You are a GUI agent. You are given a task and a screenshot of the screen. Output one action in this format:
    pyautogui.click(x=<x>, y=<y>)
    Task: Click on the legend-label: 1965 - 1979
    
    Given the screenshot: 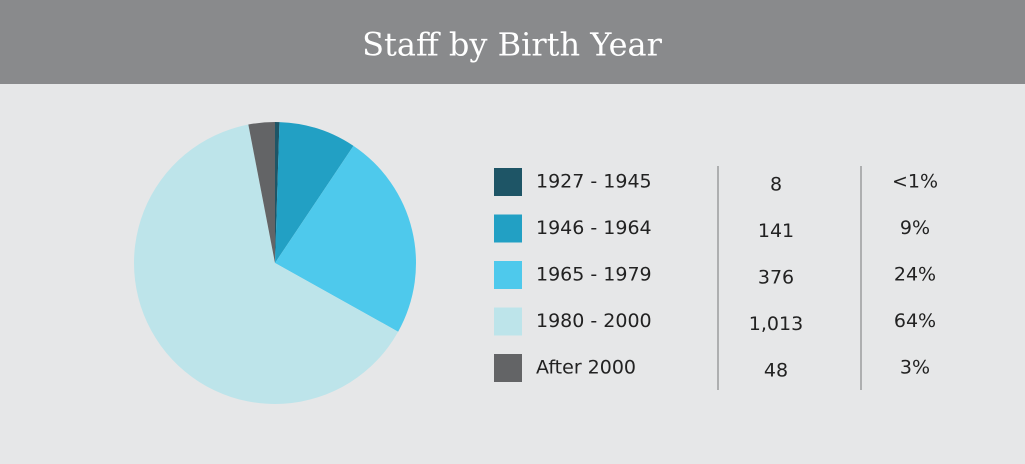 What is the action you would take?
    pyautogui.click(x=594, y=275)
    